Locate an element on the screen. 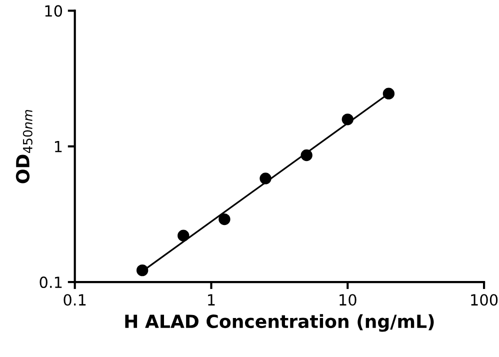 The height and width of the screenshot is (357, 499). y-tick-label: 10 is located at coordinates (53, 11).